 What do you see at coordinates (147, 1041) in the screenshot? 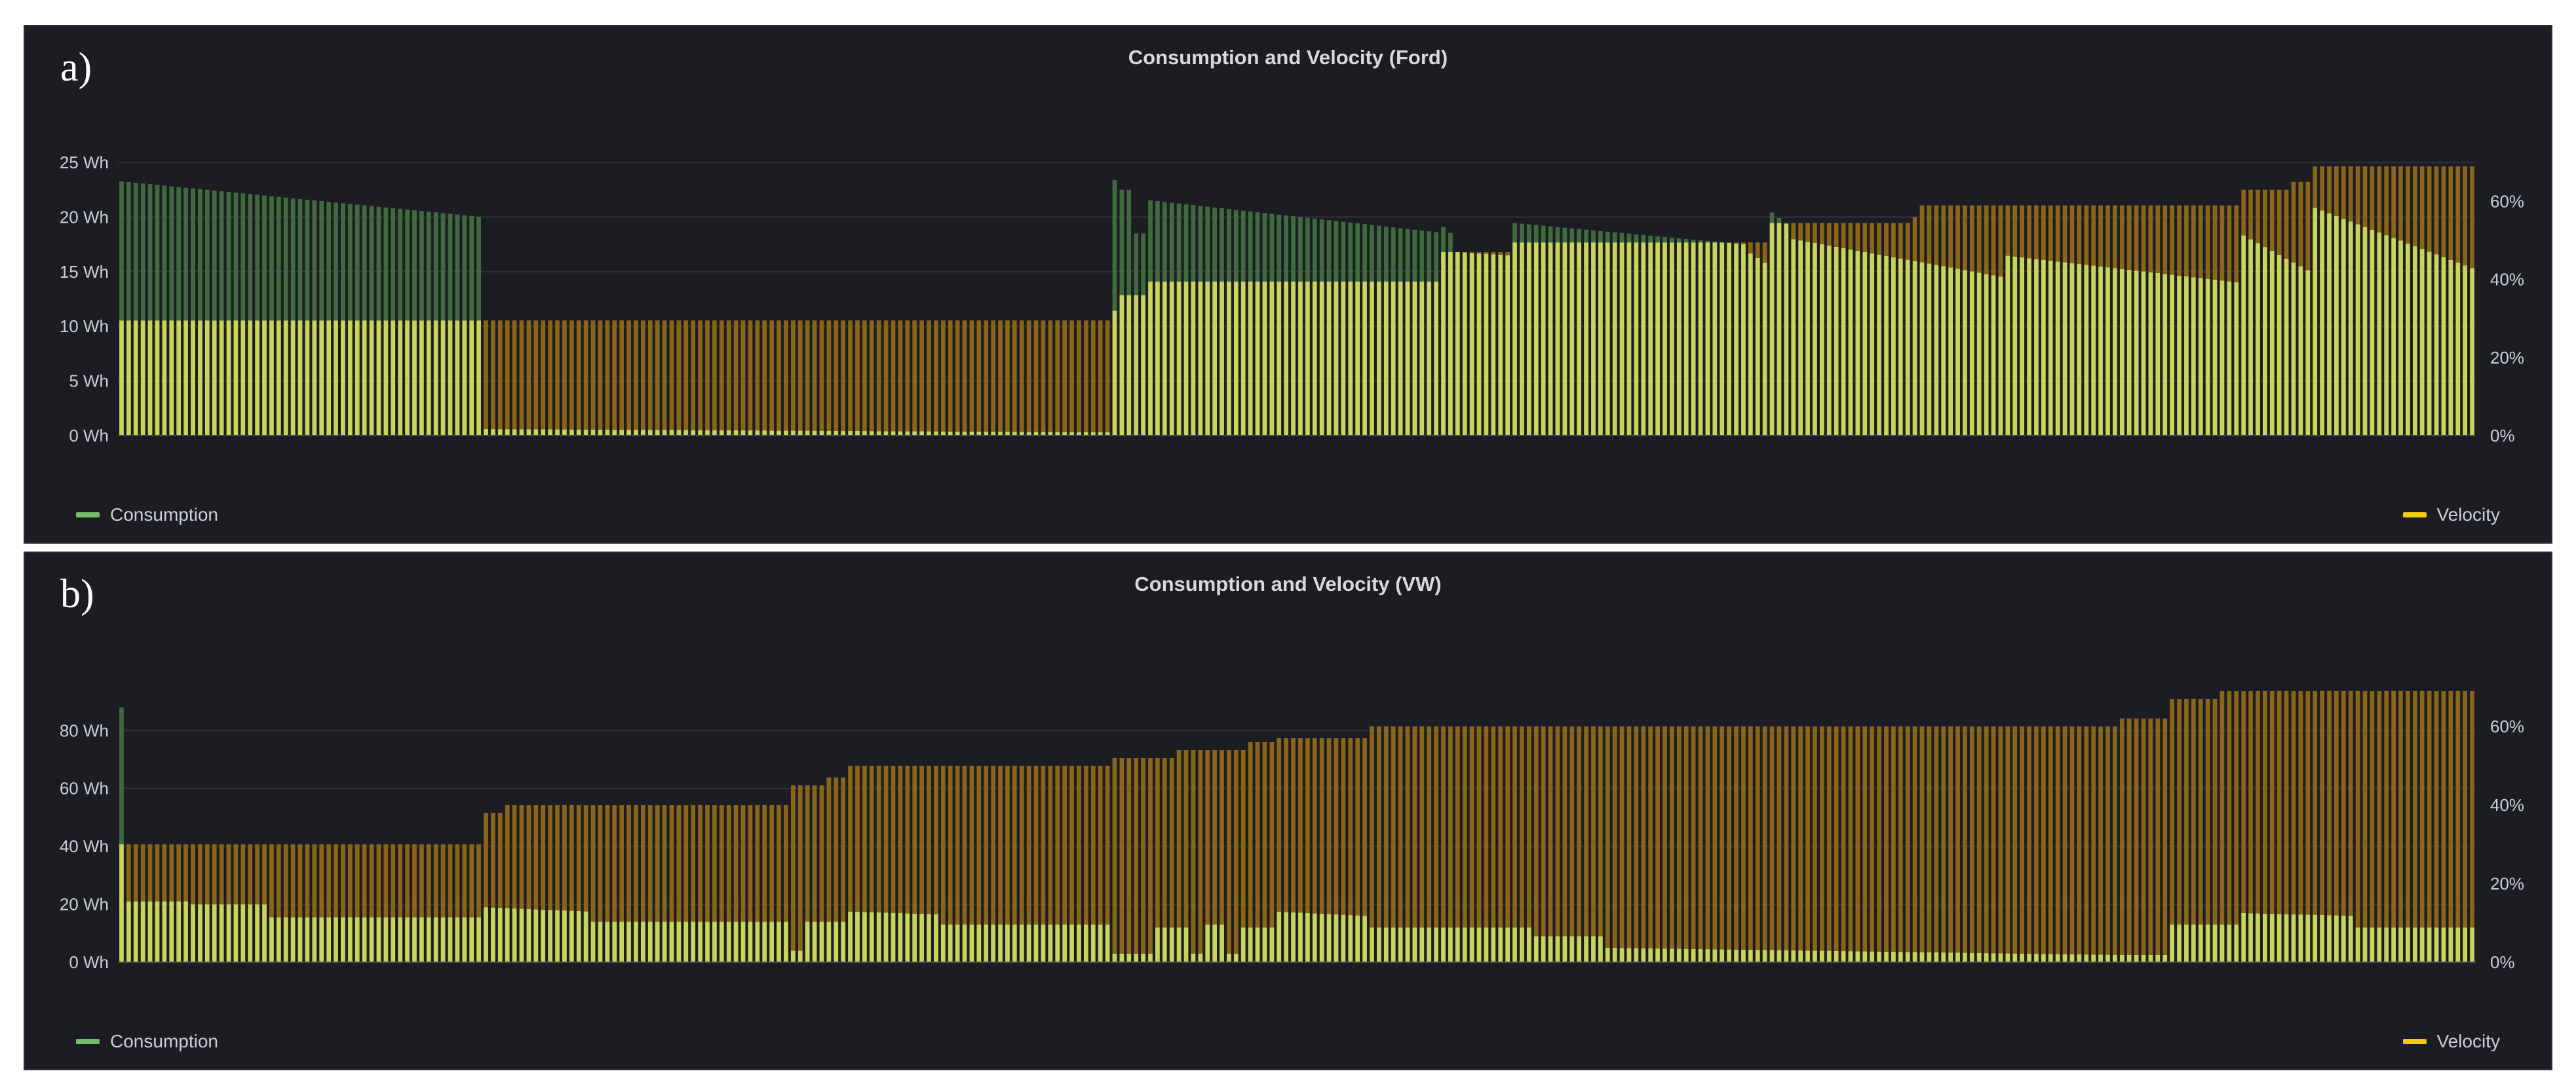
I see `legend-consumption-vw: Consumption` at bounding box center [147, 1041].